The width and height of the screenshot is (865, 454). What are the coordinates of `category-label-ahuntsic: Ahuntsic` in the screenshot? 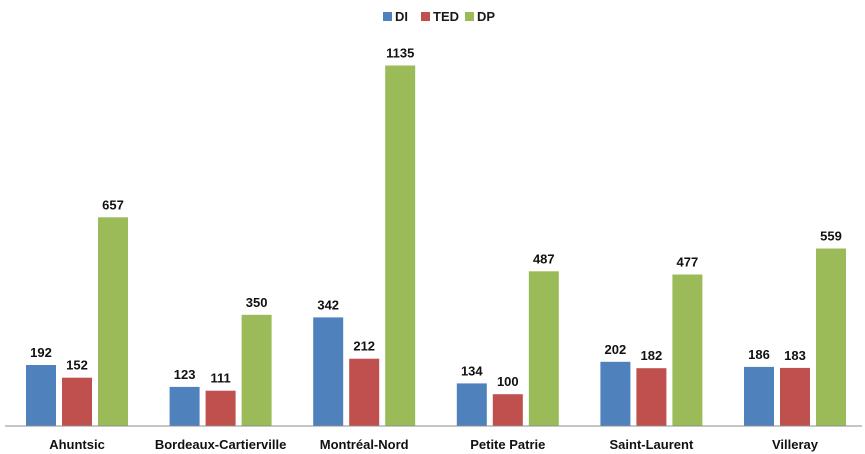 It's located at (77, 444).